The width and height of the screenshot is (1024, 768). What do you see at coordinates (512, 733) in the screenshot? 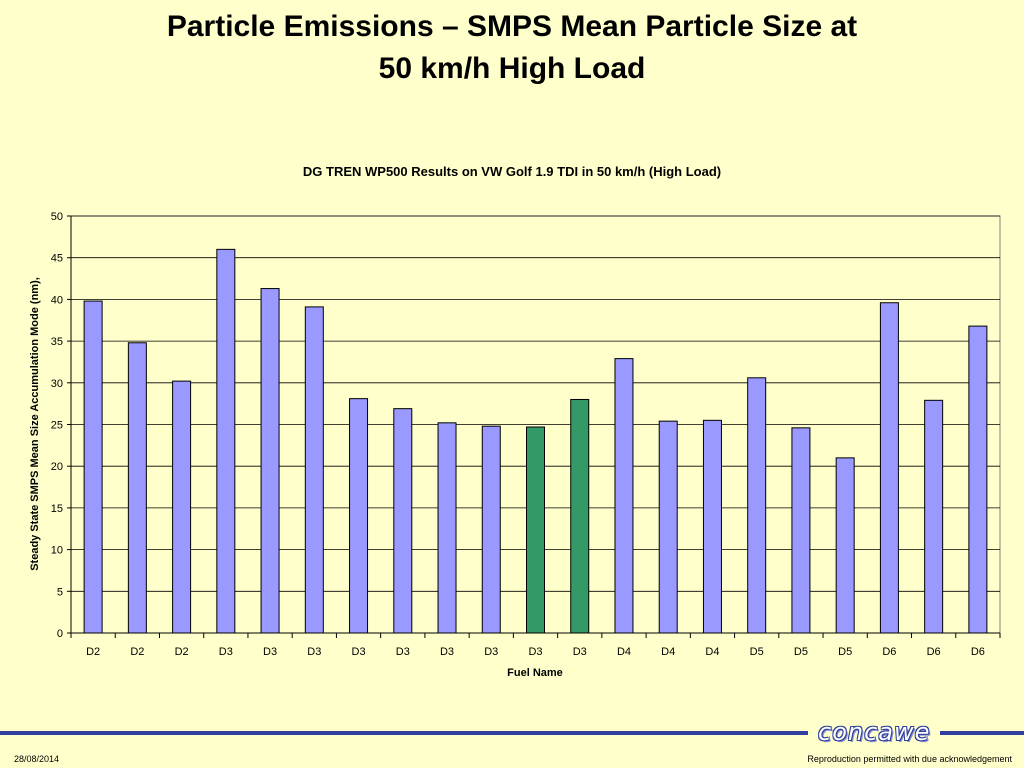
I see `footer-band` at bounding box center [512, 733].